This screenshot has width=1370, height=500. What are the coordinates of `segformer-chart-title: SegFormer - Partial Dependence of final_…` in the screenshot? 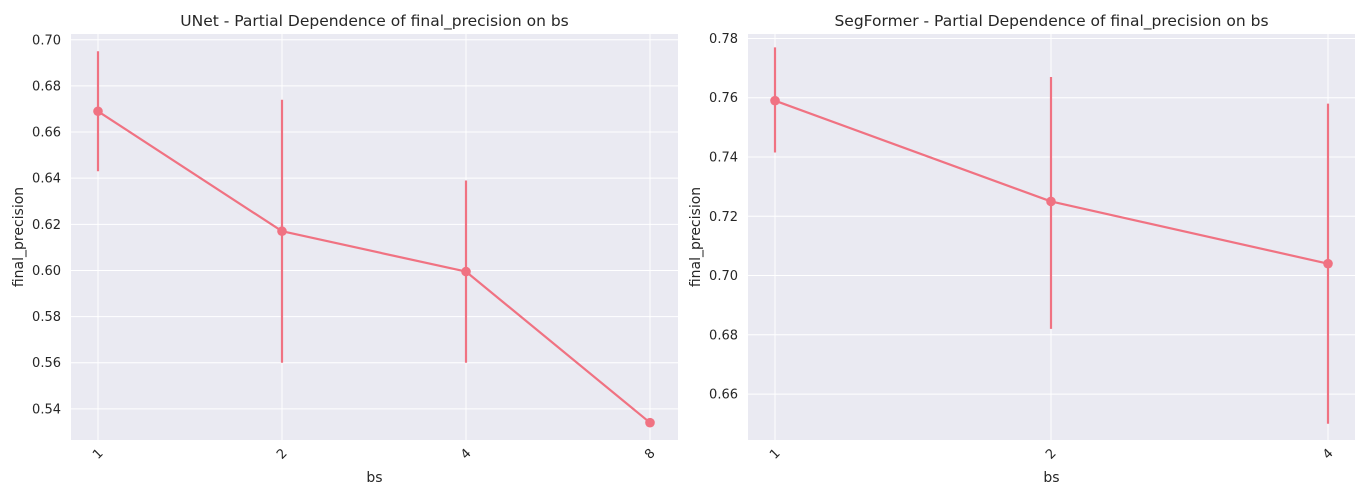 It's located at (1051, 21).